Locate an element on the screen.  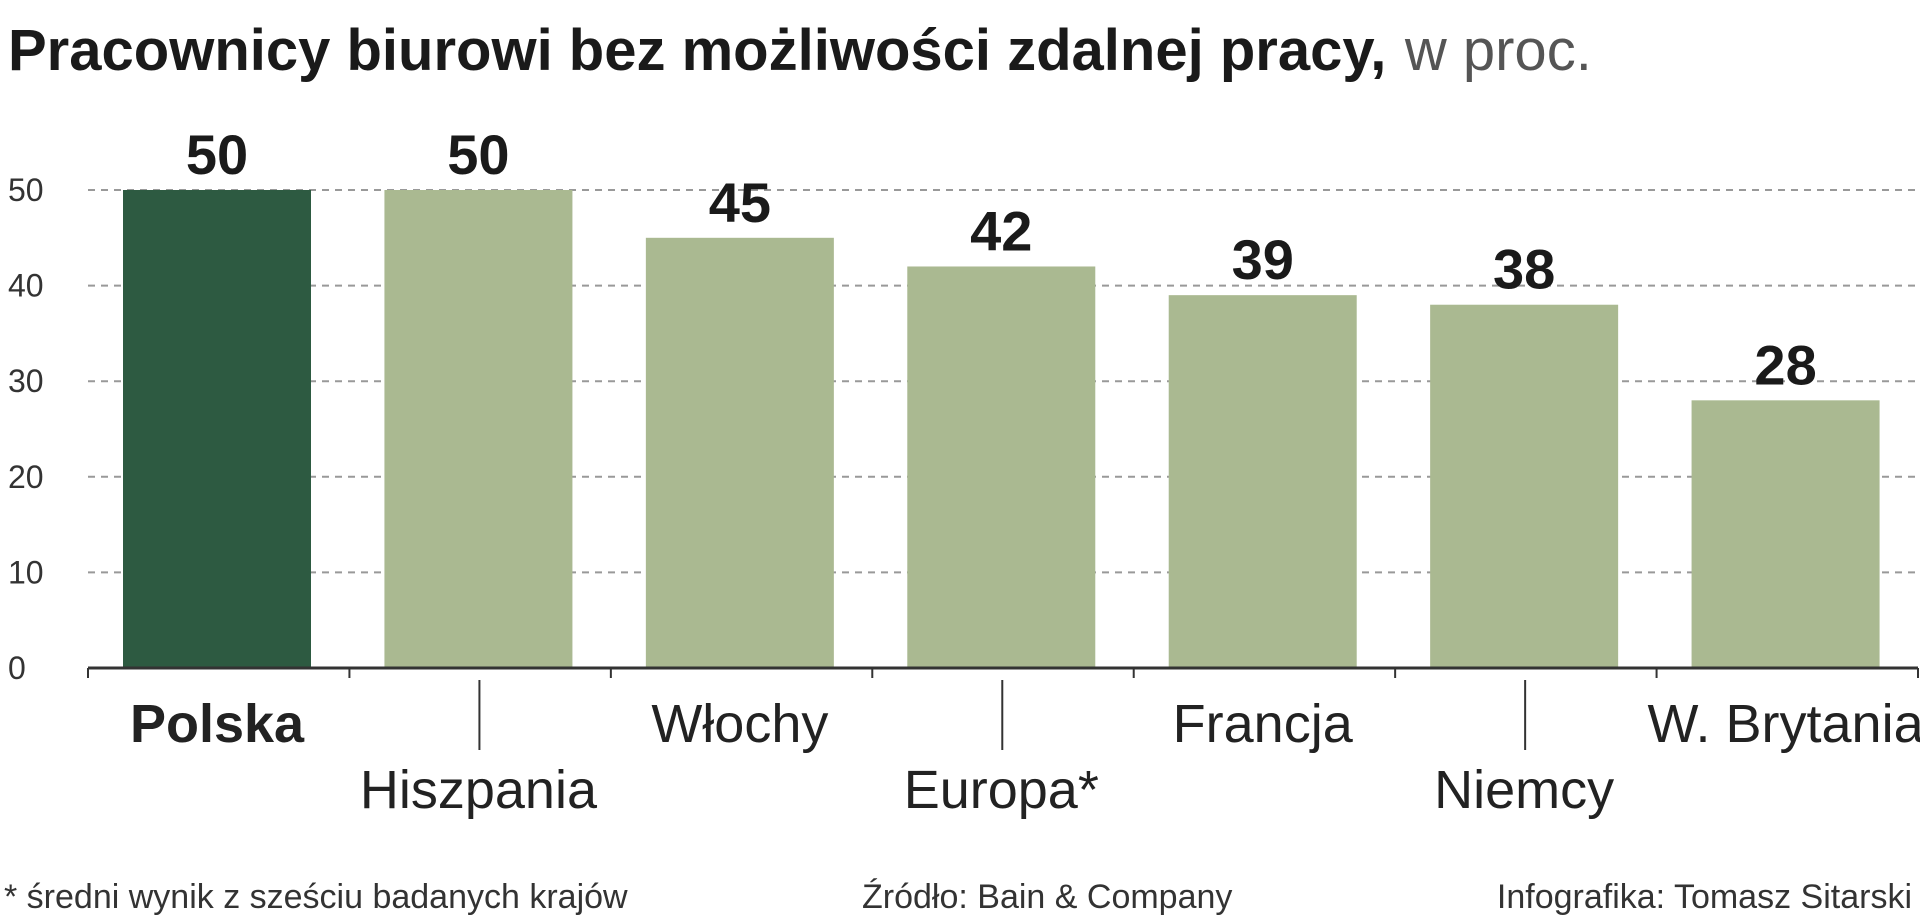
chart-title-unit: w proc. is located at coordinates (1498, 50).